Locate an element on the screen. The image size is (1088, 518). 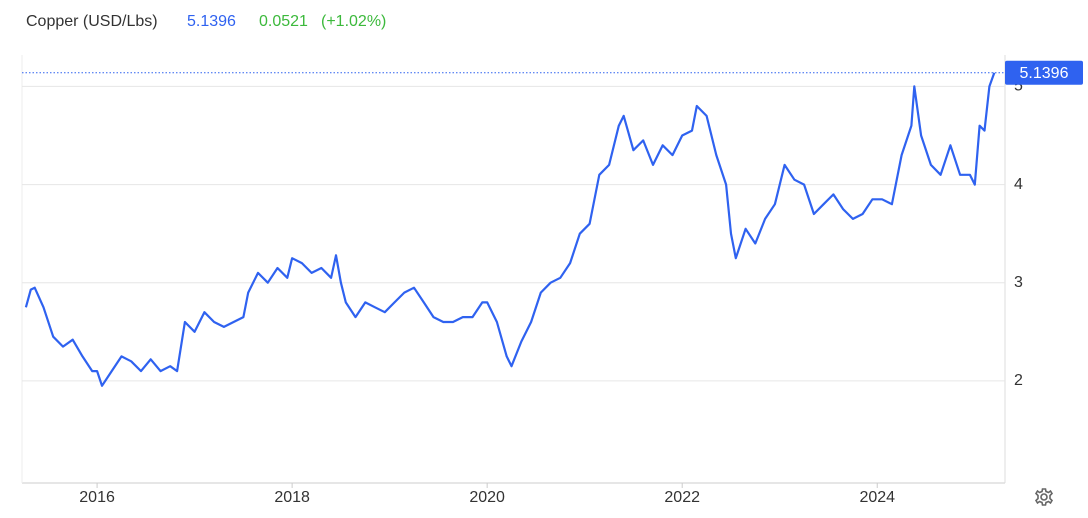
chart-title: Copper (USD/Lbs) is located at coordinates (92, 21).